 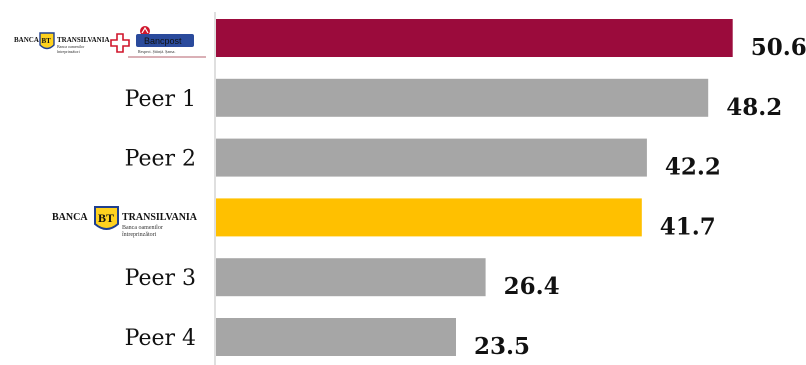 I want to click on bancpost-name: Bancpost, so click(x=163, y=41).